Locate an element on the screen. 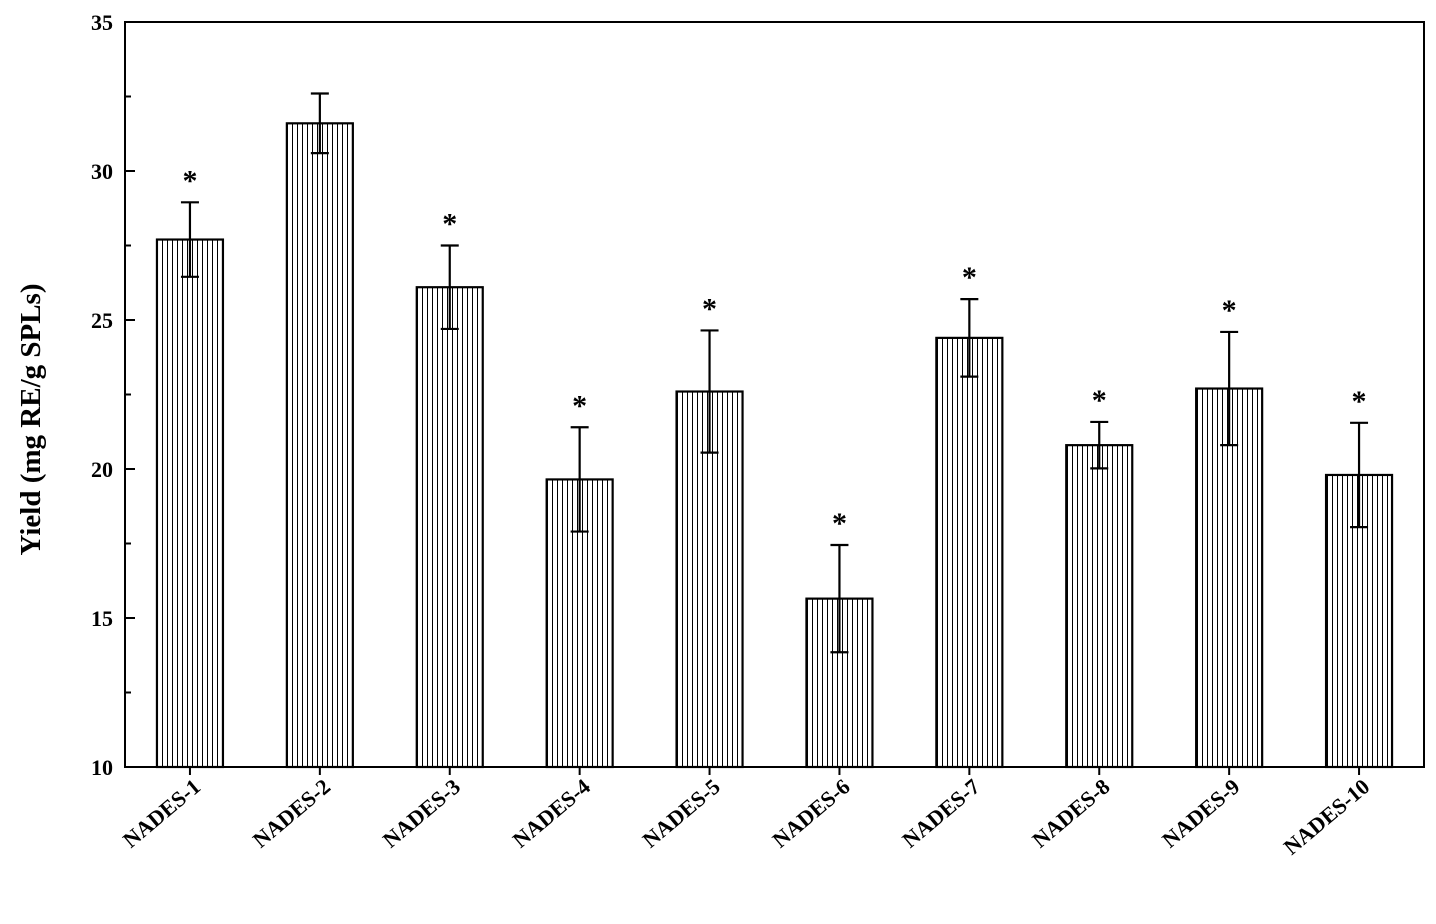 This screenshot has height=924, width=1436. y-tick-label: 10 is located at coordinates (102, 767).